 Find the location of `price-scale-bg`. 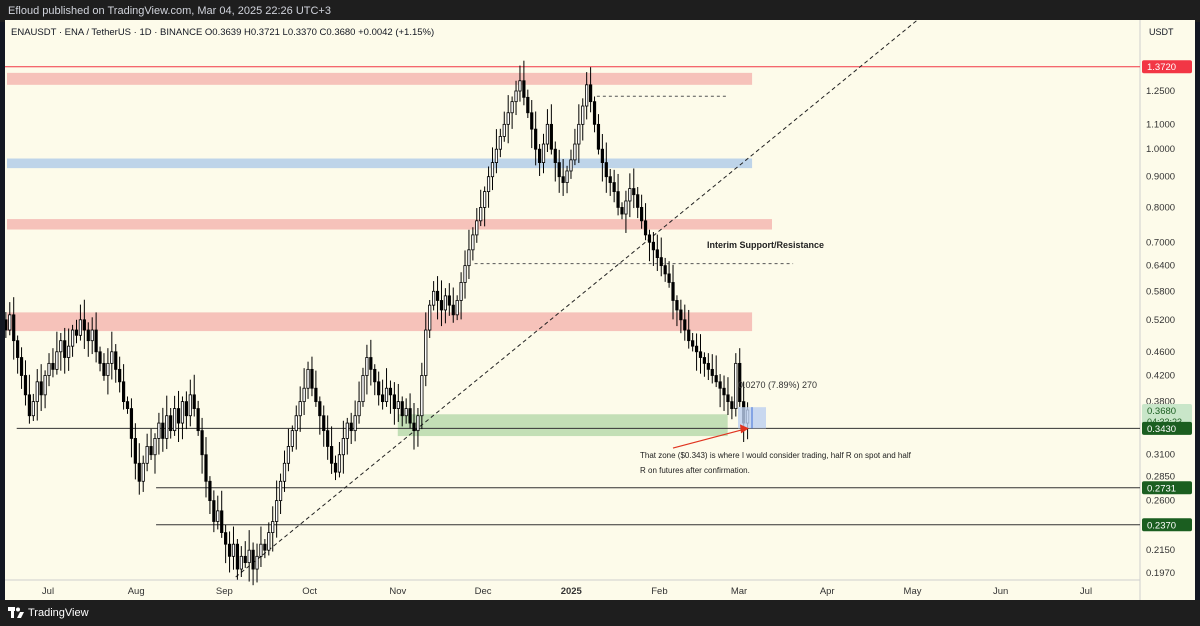

price-scale-bg is located at coordinates (1167, 310).